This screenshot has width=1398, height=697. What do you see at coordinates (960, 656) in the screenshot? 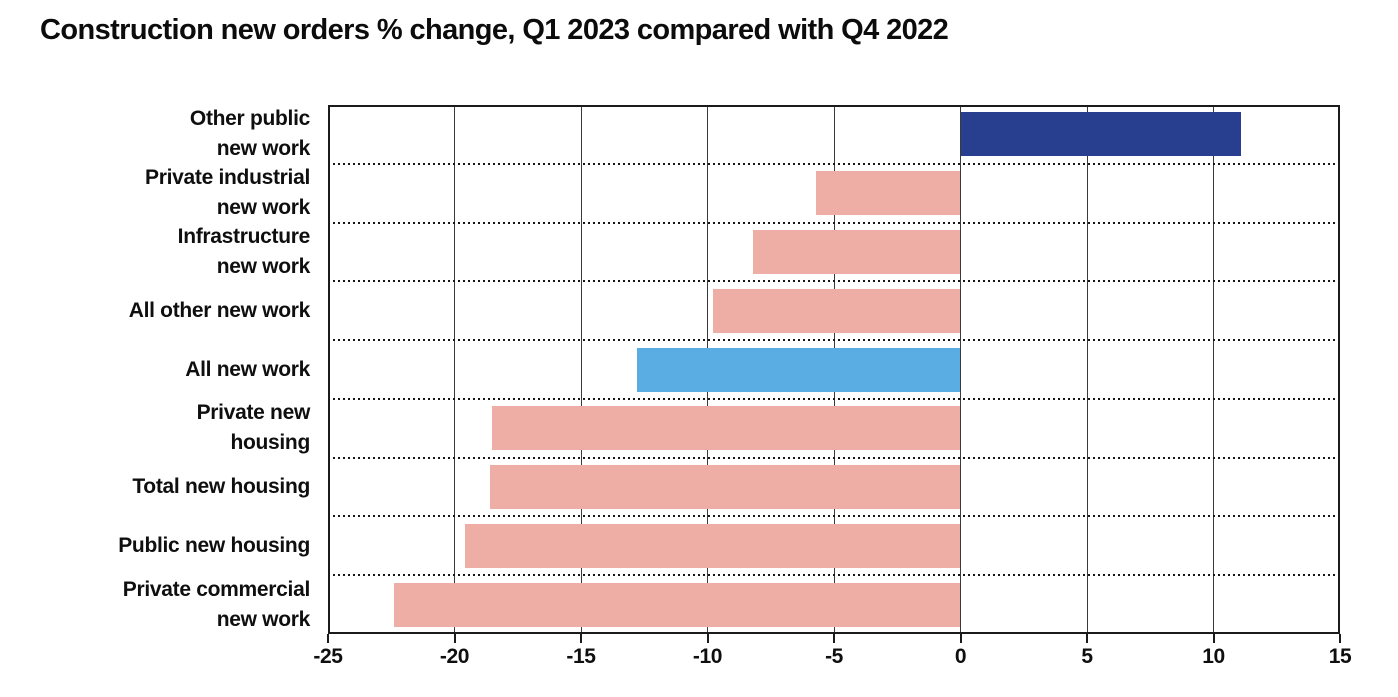
I see `x-tick-label: 0` at bounding box center [960, 656].